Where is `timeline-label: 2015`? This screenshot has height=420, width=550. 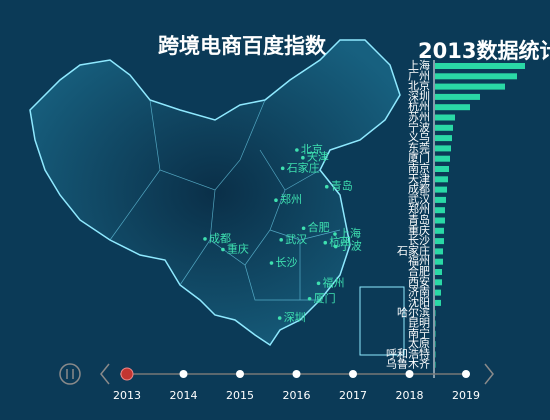 timeline-label: 2015 is located at coordinates (240, 395).